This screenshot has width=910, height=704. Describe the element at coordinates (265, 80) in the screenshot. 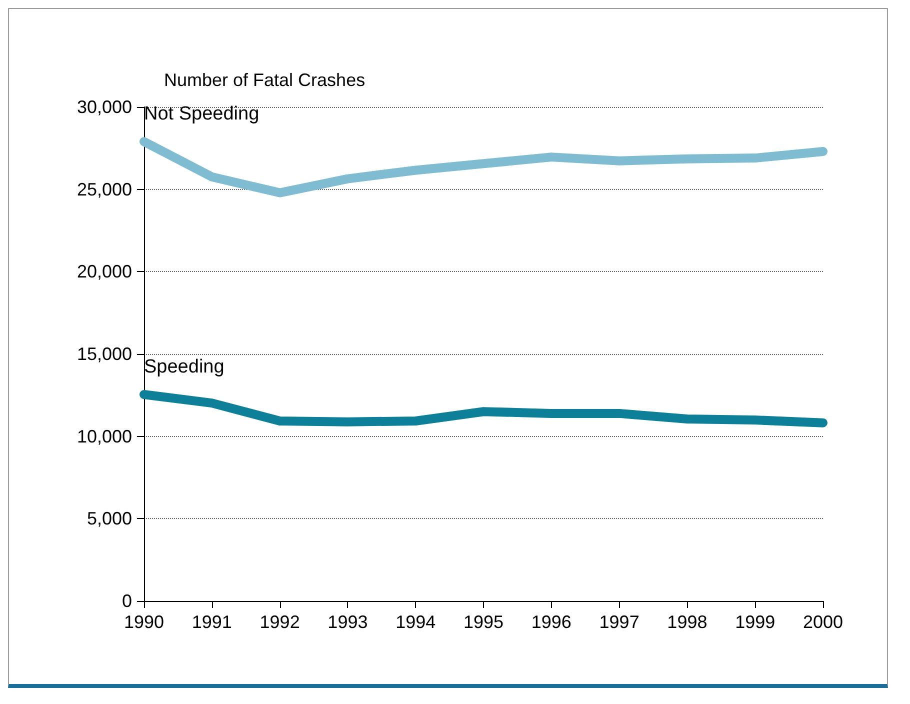

I see `y-axis-title: Number of Fatal Crashes` at that location.